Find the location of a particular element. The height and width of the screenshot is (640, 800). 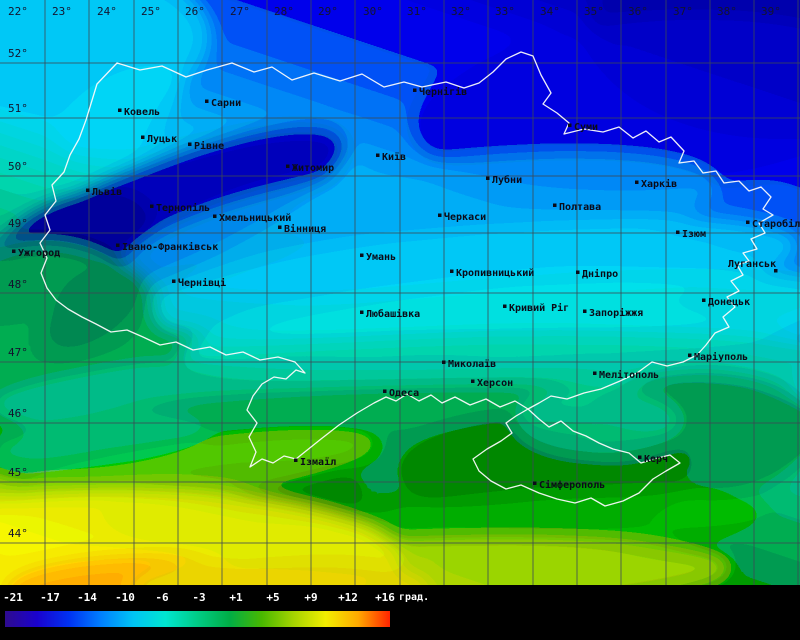

legend-tick: +9 is located at coordinates (311, 597).